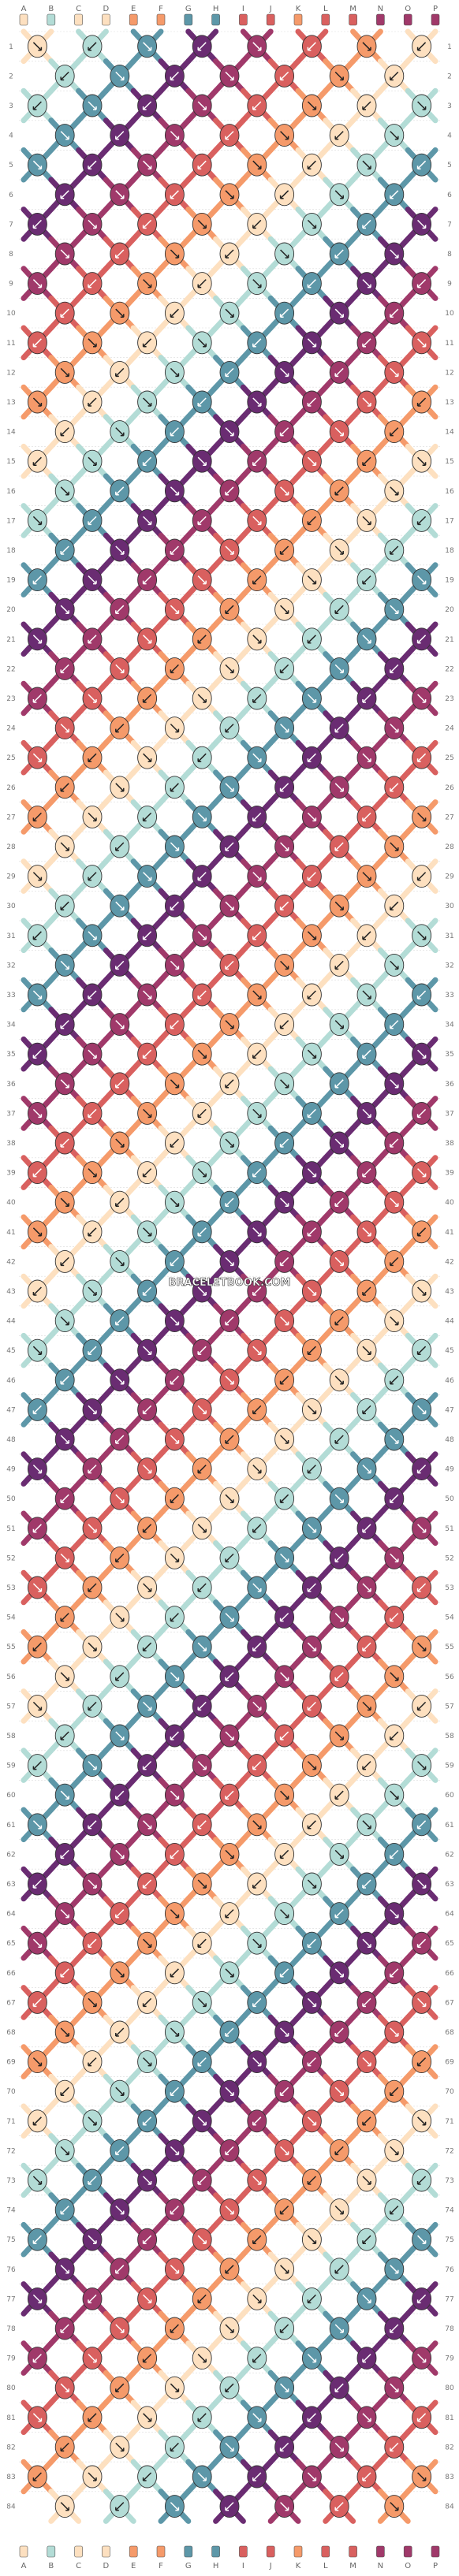 Image resolution: width=459 pixels, height=2576 pixels. I want to click on row-number-left: 59, so click(11, 1766).